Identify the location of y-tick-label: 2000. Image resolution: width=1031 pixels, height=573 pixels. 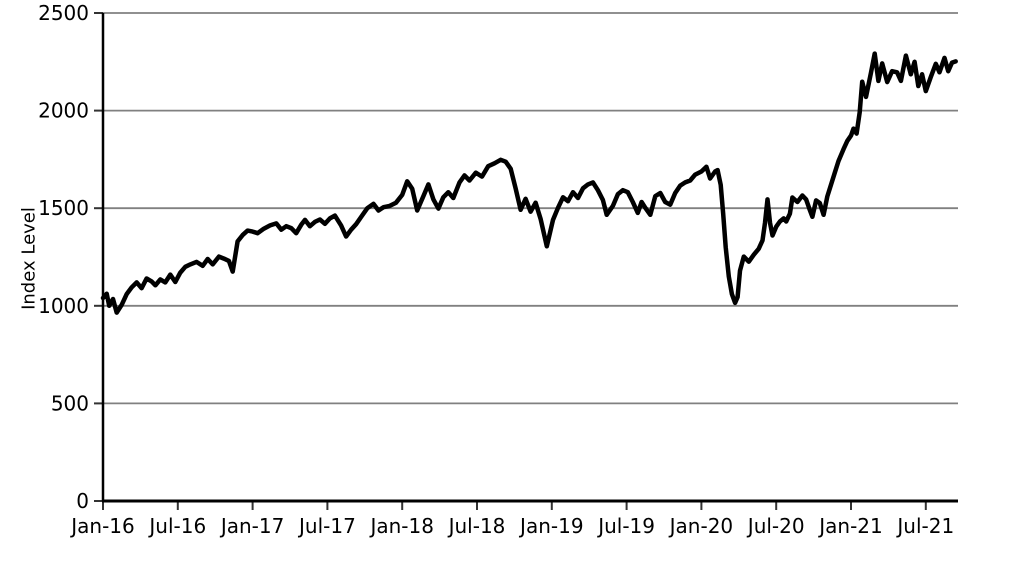
(63, 111).